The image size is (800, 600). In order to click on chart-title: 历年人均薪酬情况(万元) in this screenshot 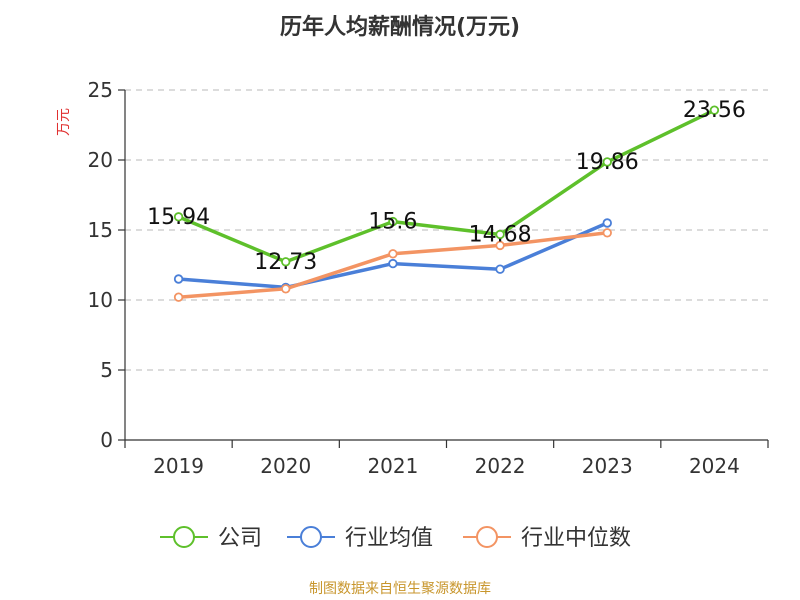, I will do `click(400, 27)`.